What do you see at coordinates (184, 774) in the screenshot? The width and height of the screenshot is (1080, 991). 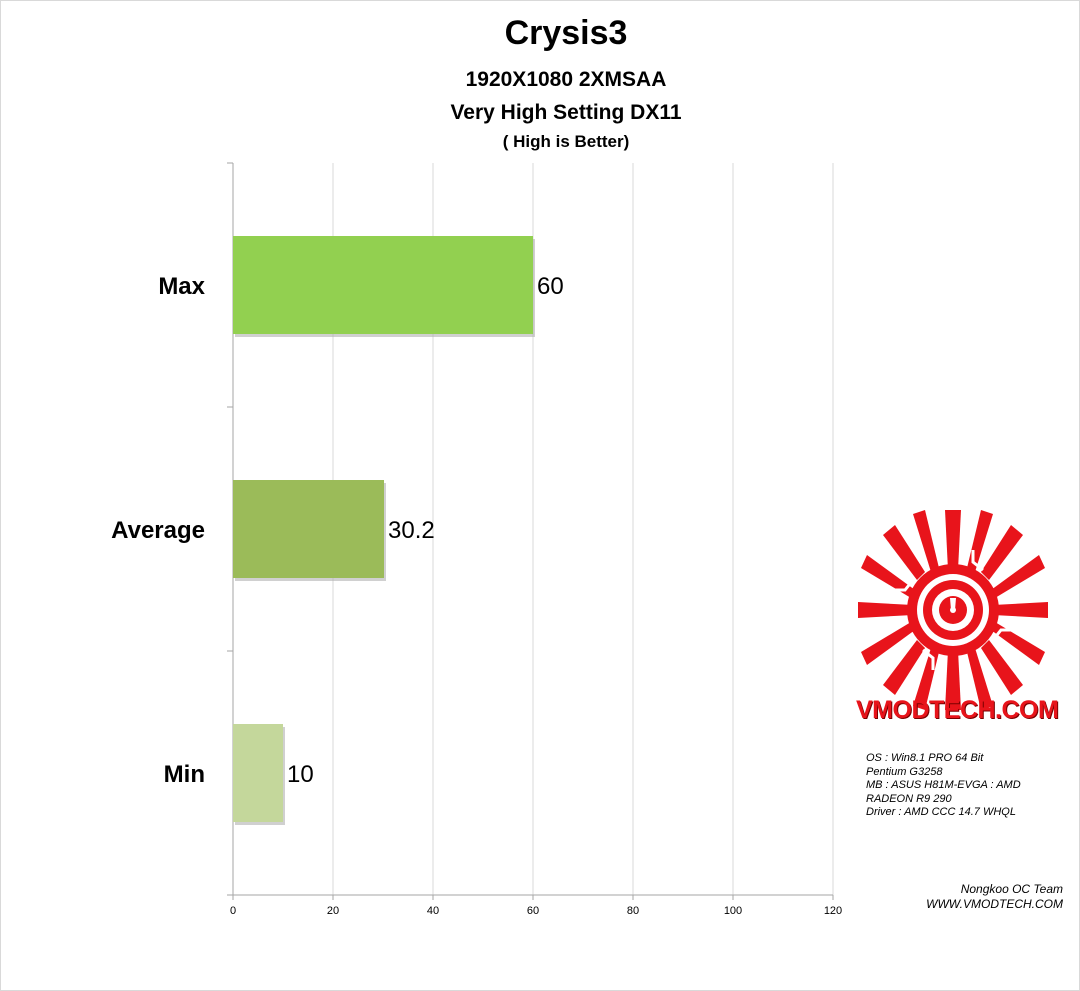 I see `category-label-min: Min` at bounding box center [184, 774].